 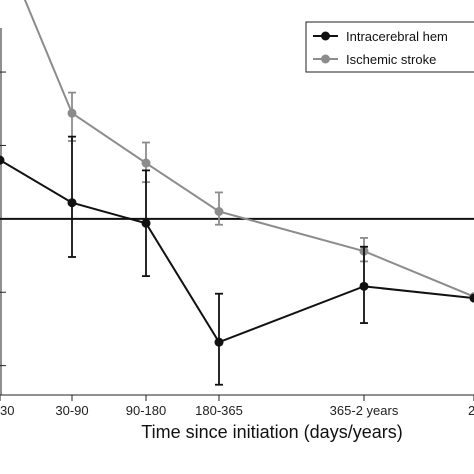 What do you see at coordinates (471, 410) in the screenshot?
I see `x-tick-label: 2` at bounding box center [471, 410].